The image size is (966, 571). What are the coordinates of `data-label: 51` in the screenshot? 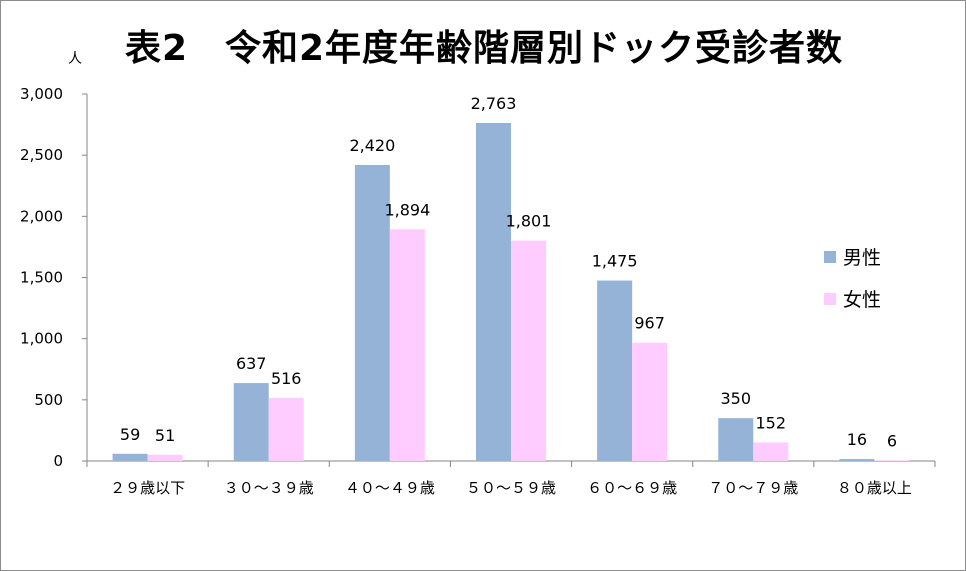 It's located at (165, 435).